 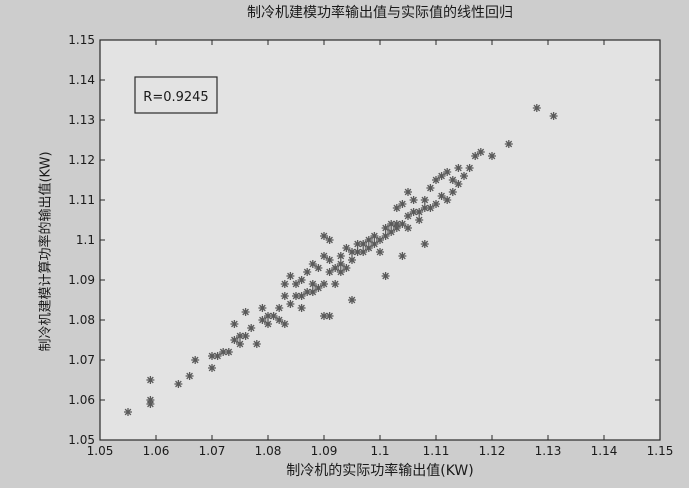 What do you see at coordinates (156, 451) in the screenshot?
I see `x-tick-label: 1.06` at bounding box center [156, 451].